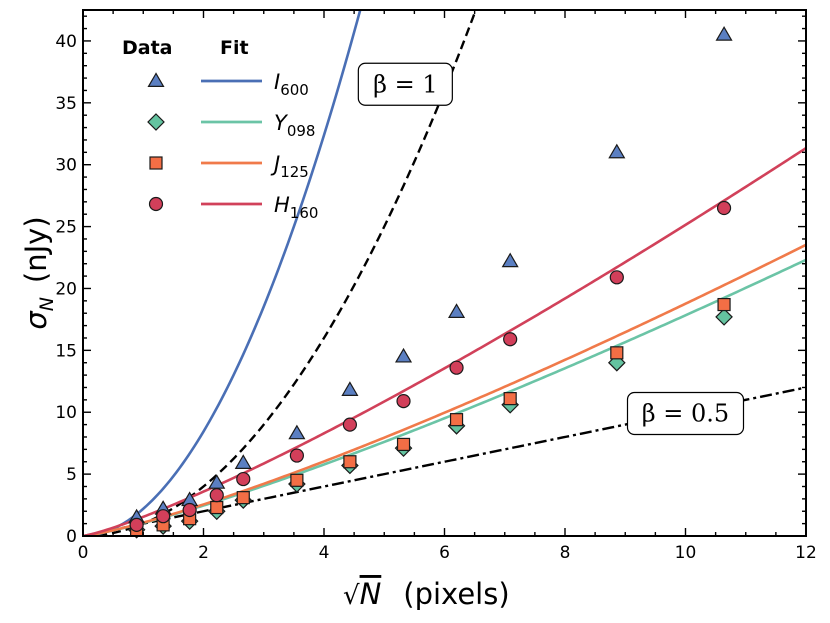  I want to click on annotation-box: β = 1, so click(405, 84).